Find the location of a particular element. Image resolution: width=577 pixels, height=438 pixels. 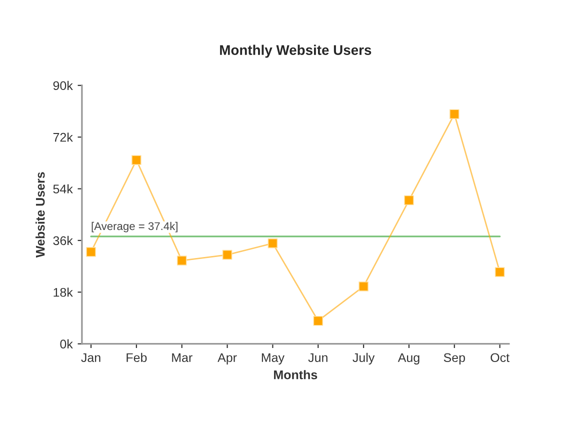

x-tick-label: Aug is located at coordinates (409, 359).